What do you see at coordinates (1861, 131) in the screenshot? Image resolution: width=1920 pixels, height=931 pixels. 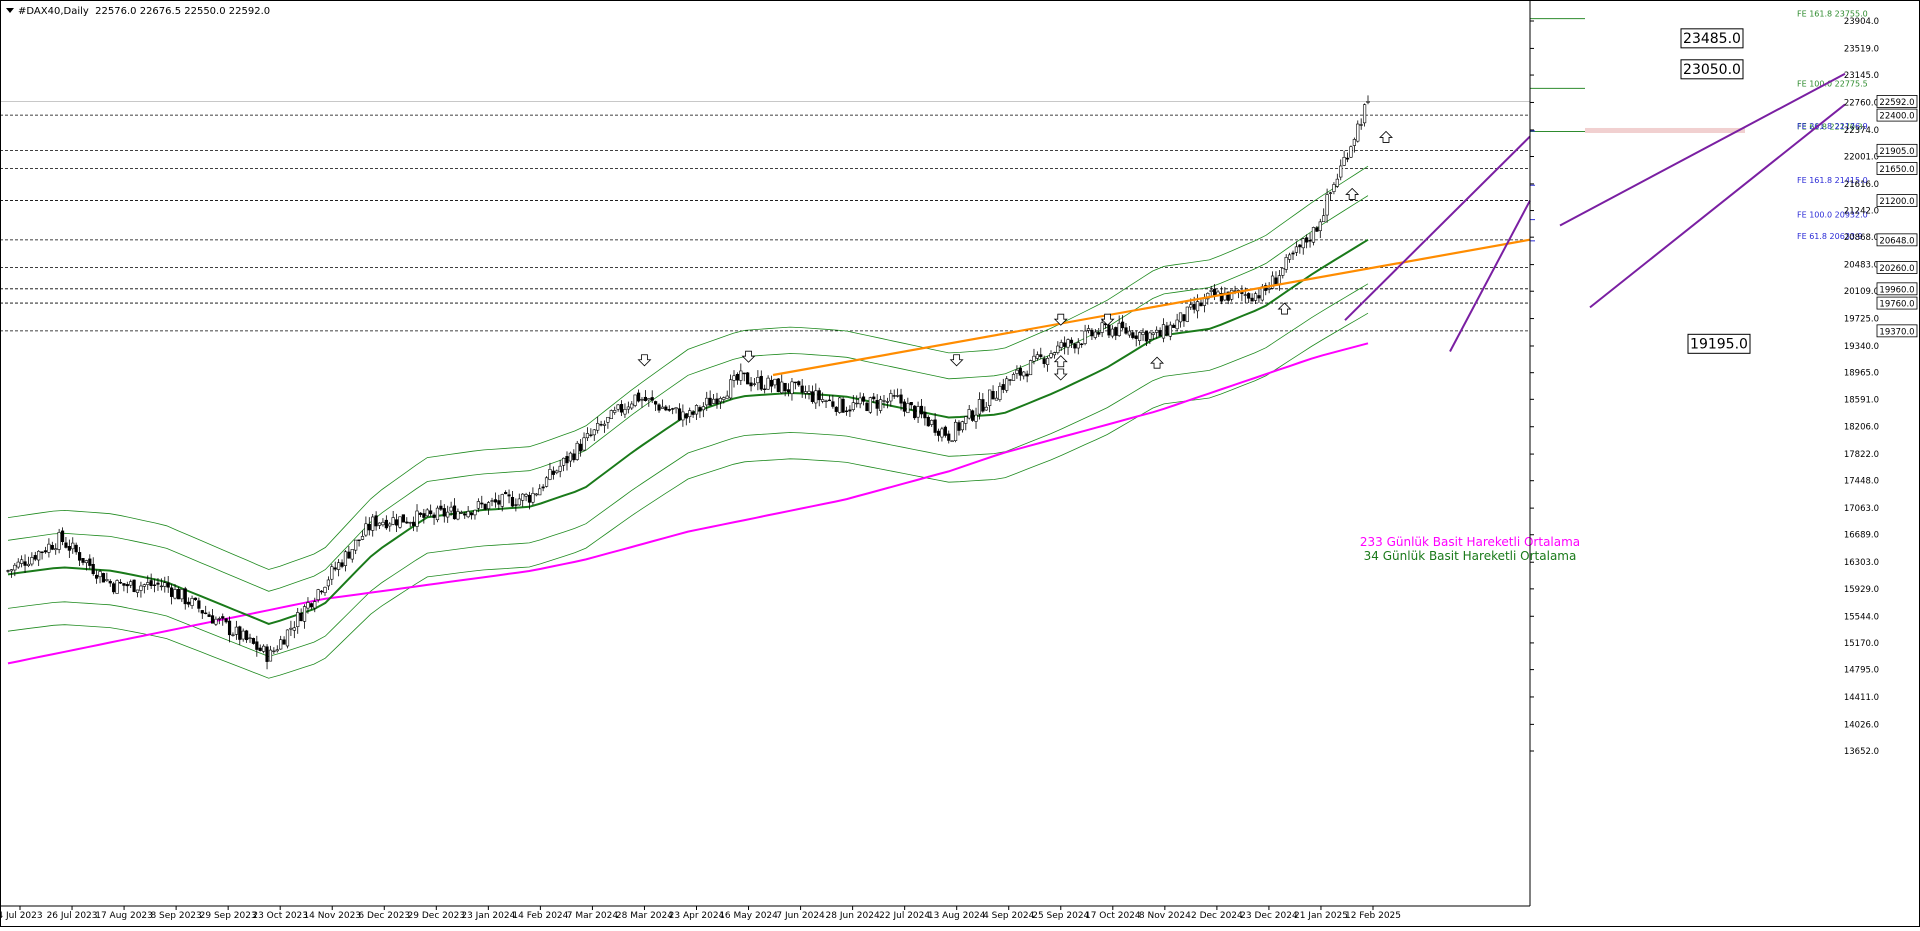 I see `y-tick-label: 22374.0` at bounding box center [1861, 131].